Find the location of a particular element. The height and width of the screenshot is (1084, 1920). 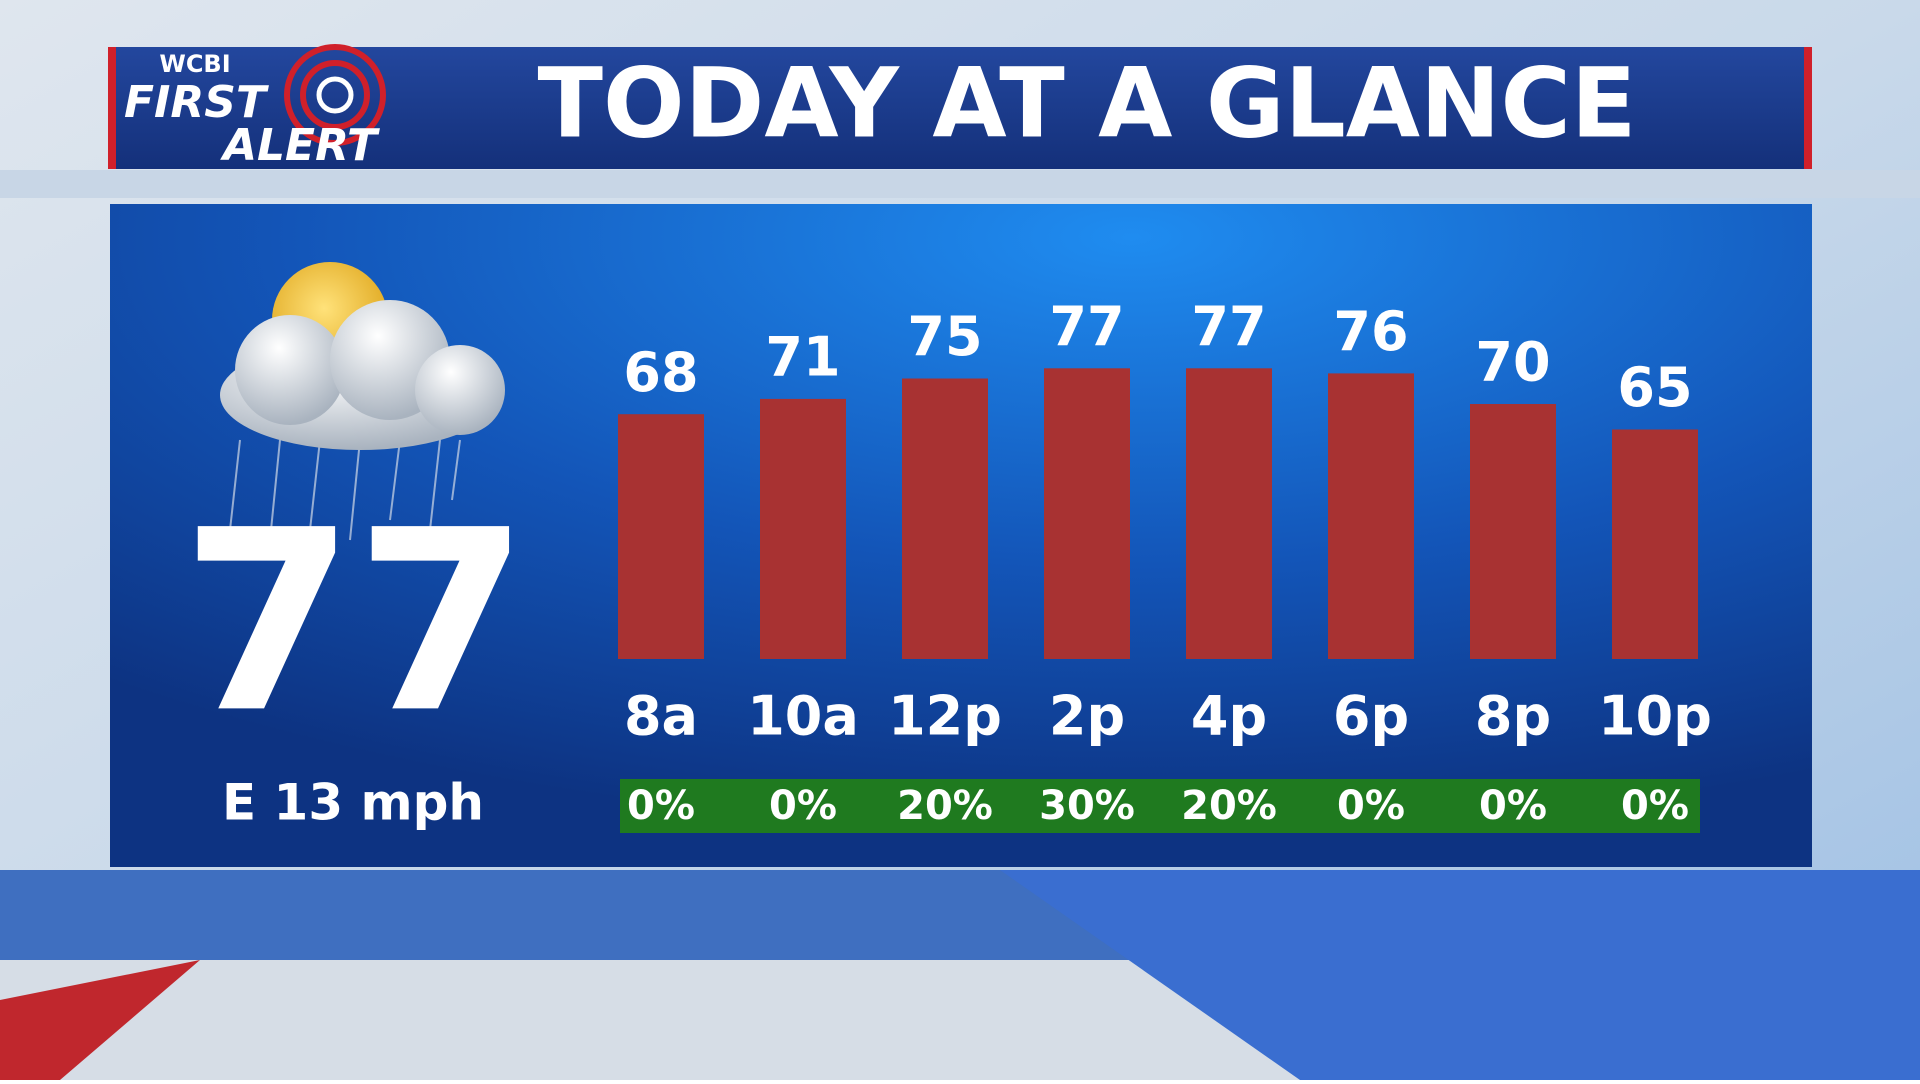

category-label: 8p is located at coordinates (1513, 716).